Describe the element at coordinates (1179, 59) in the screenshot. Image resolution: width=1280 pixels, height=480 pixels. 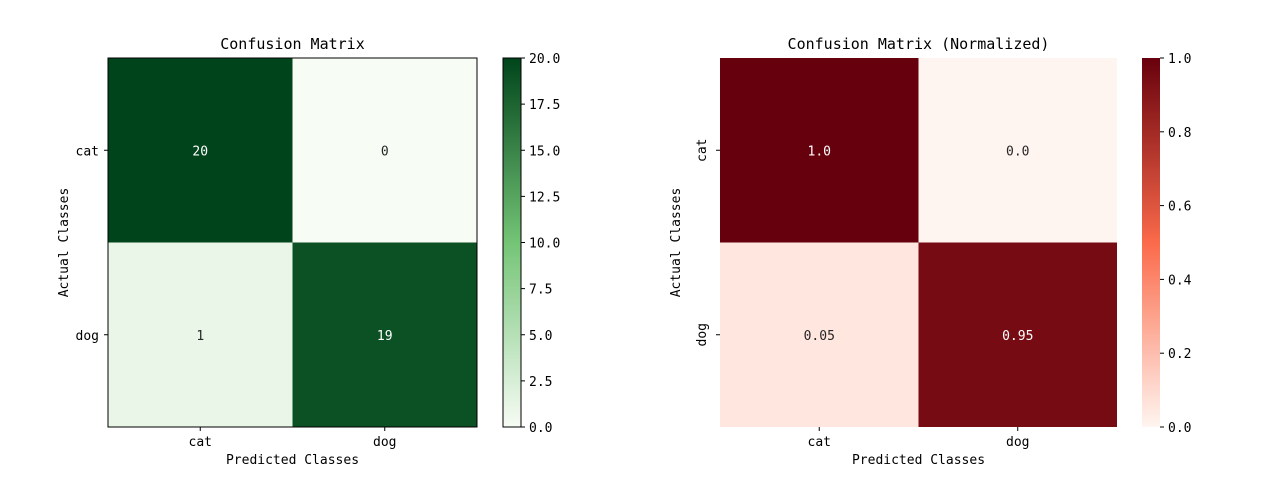
I see `colorbar-tick-label: 1.0` at that location.